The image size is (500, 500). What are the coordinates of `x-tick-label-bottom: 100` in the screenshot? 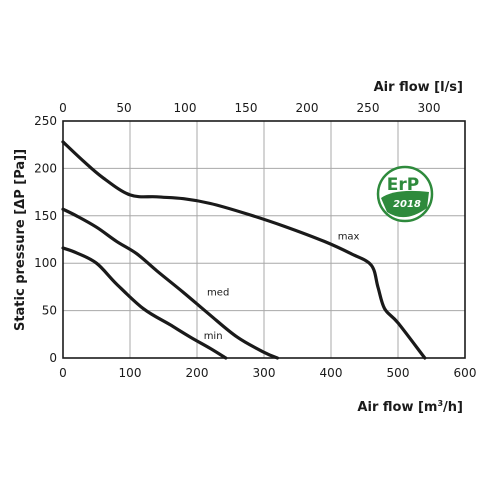 It's located at (130, 373).